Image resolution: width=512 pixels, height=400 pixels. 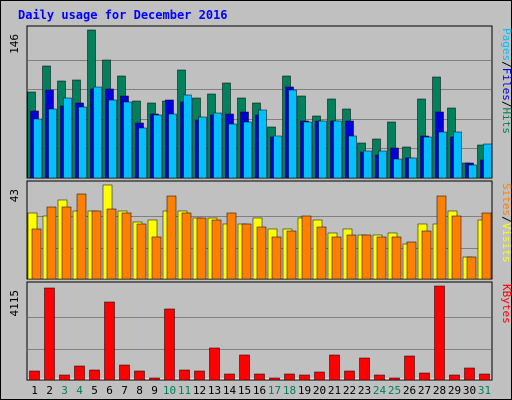 What do you see at coordinates (319, 390) in the screenshot?
I see `x-tick-label-day-20: 20` at bounding box center [319, 390].